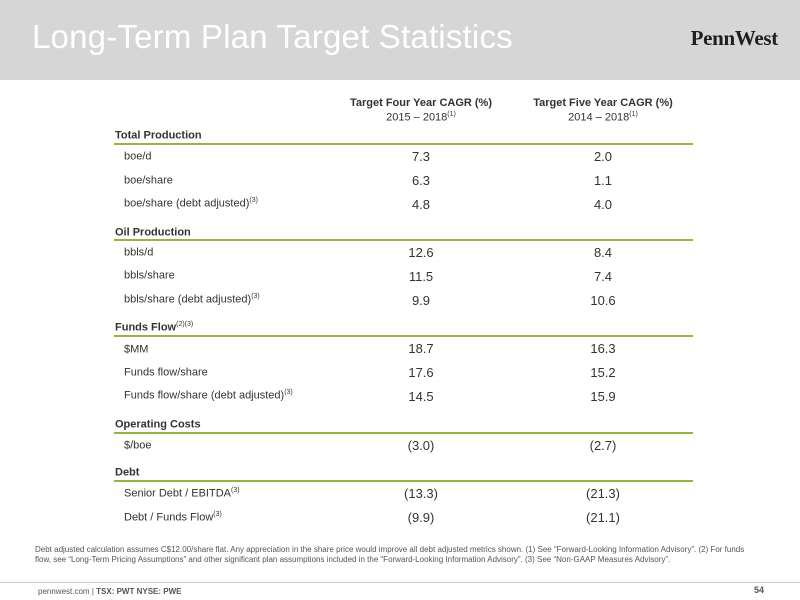 This screenshot has width=800, height=600. What do you see at coordinates (146, 327) in the screenshot?
I see `section-title-text: Funds Flow` at bounding box center [146, 327].